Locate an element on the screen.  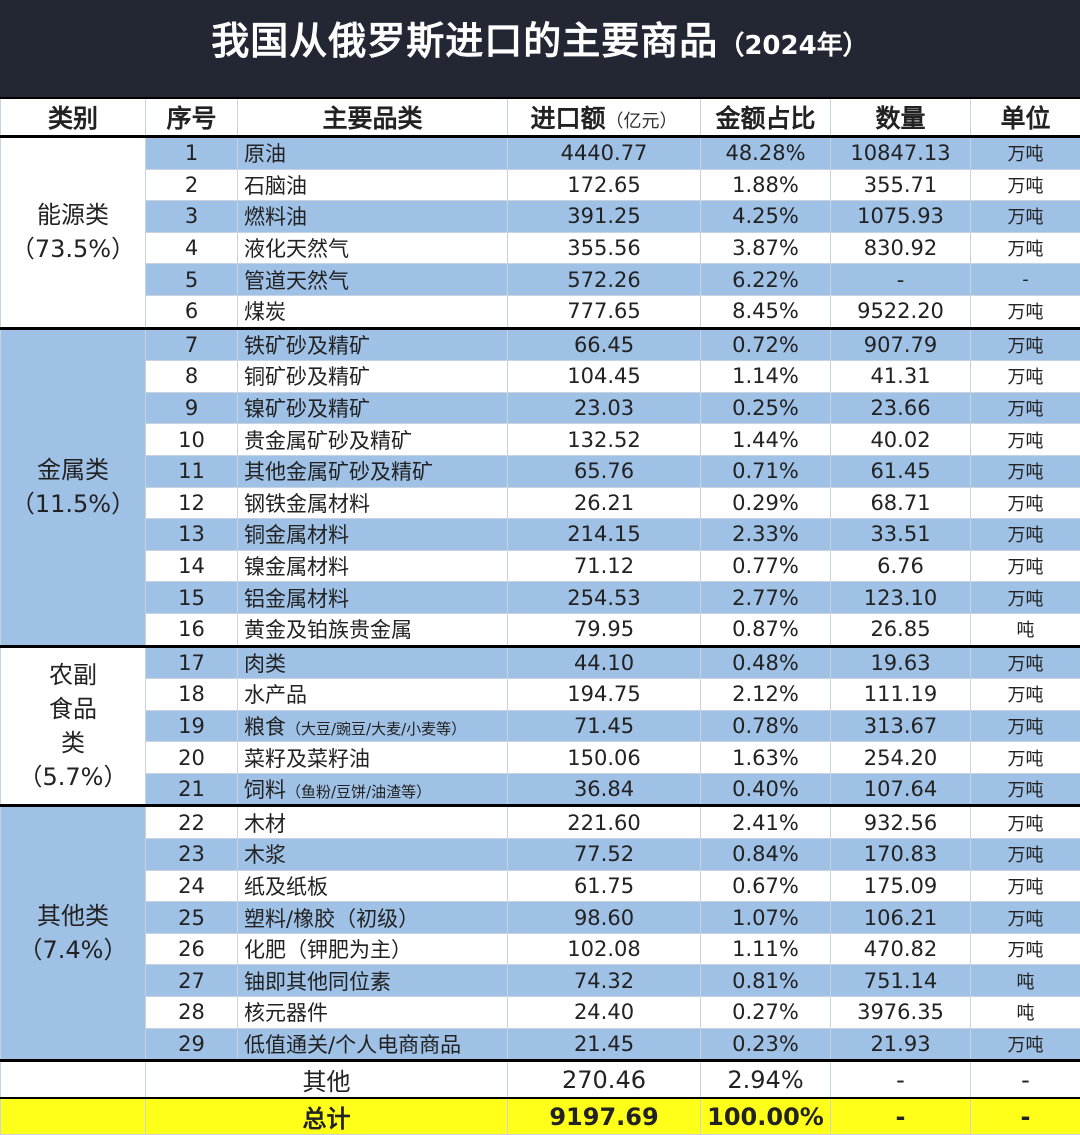
table-header: 类别 序号 主要品类 进口额（亿元） 金额占比 数量 单位 is located at coordinates (540, 117).